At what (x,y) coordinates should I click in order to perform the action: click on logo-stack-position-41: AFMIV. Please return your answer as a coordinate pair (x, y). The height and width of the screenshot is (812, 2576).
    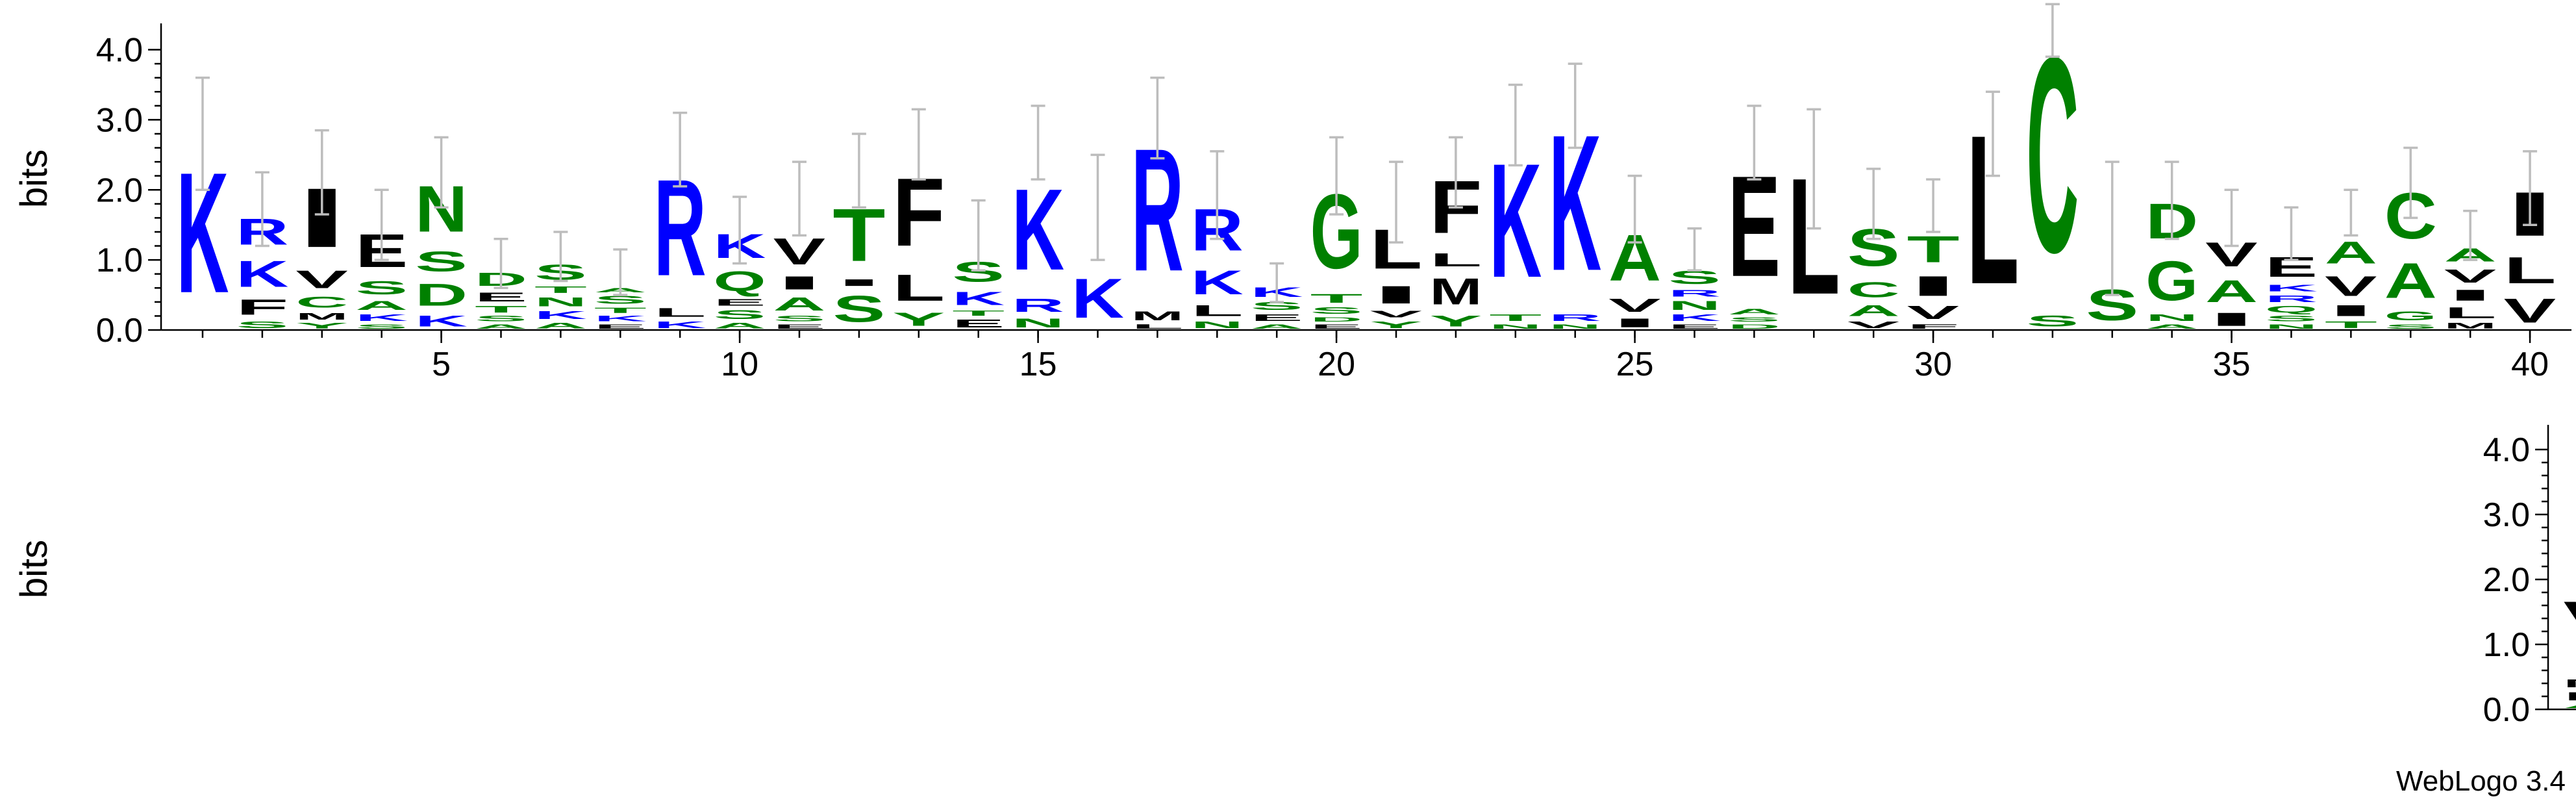
    Looking at the image, I should click on (2570, 650).